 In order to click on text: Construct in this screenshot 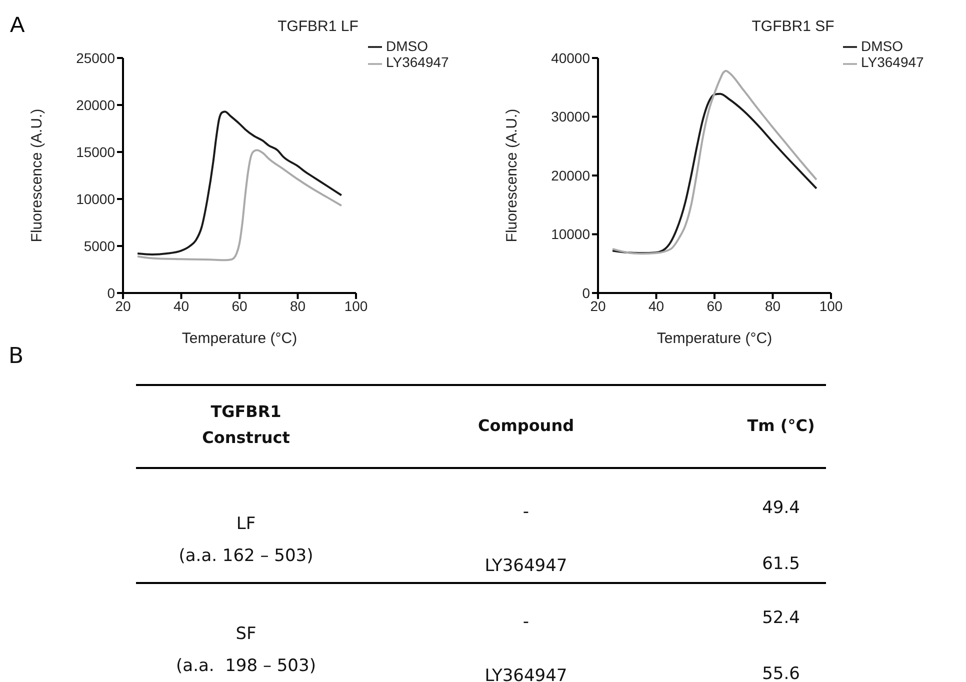, I will do `click(246, 437)`.